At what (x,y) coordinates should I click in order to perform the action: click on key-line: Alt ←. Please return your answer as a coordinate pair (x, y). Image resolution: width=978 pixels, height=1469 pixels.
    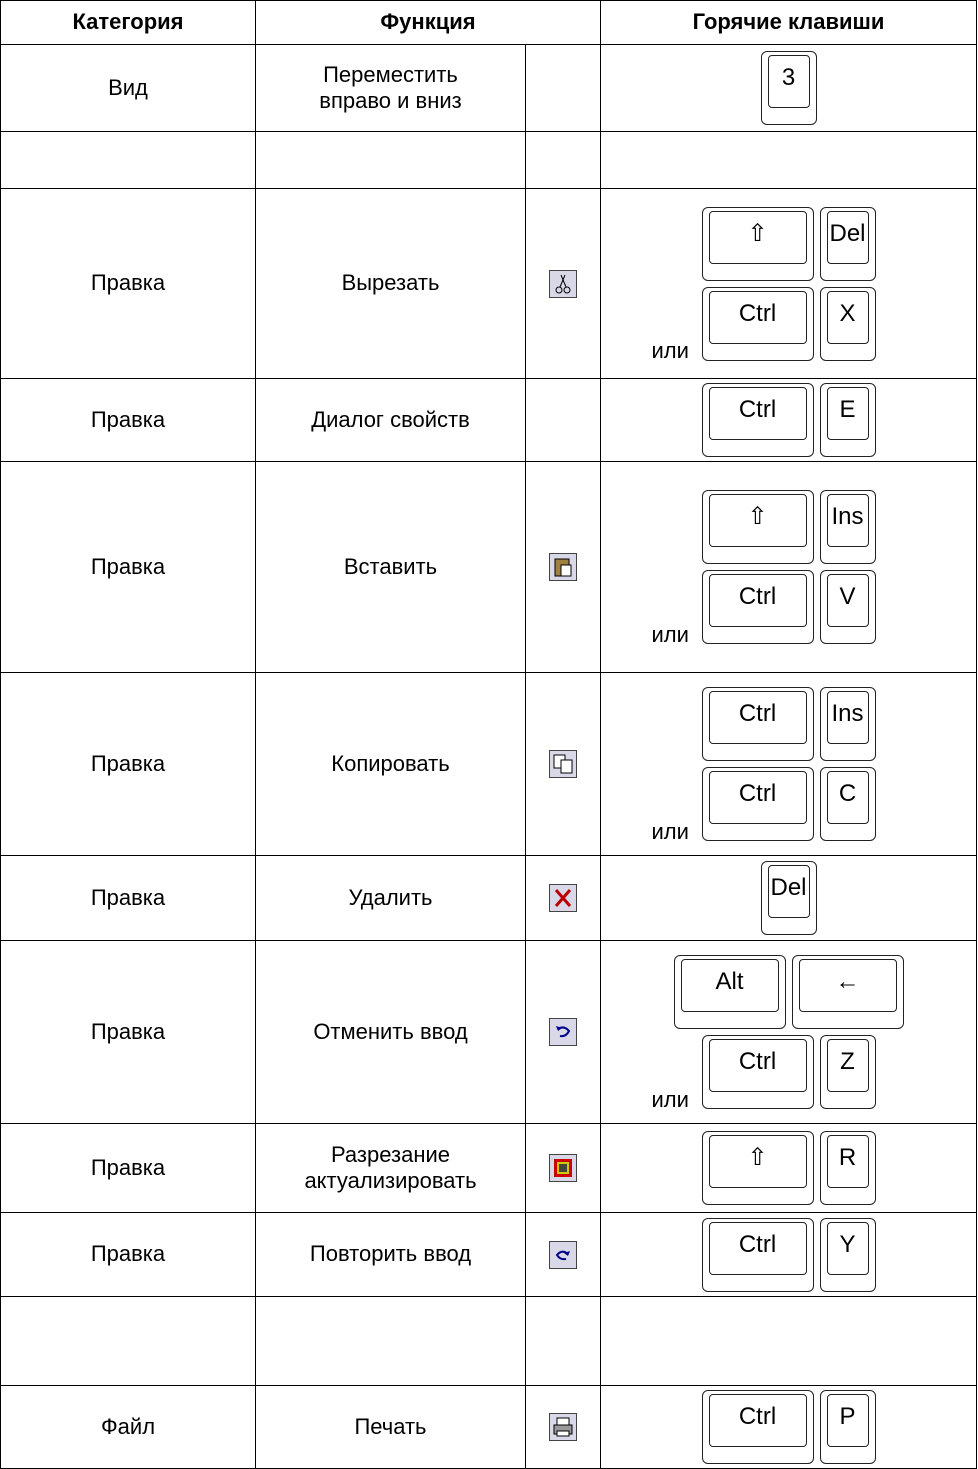
    Looking at the image, I should click on (788, 992).